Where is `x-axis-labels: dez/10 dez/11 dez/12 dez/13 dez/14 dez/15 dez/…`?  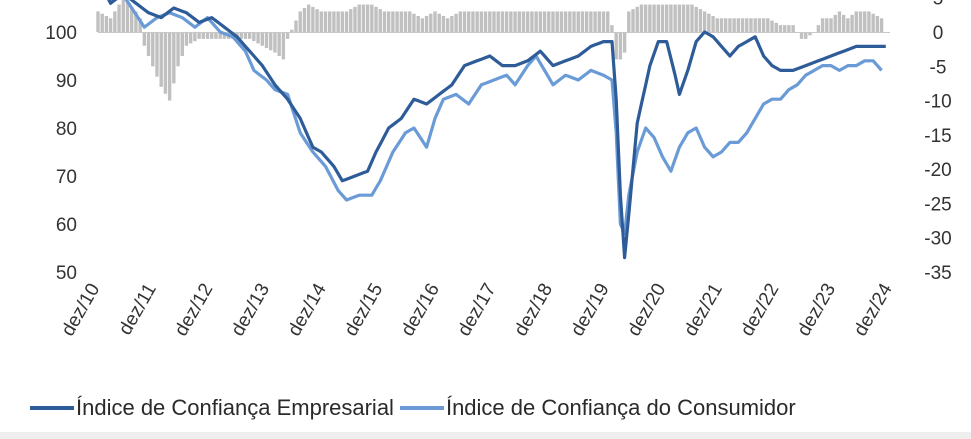 x-axis-labels: dez/10 dez/11 dez/12 dez/13 dez/14 dez/15 dez/… is located at coordinates (477, 310).